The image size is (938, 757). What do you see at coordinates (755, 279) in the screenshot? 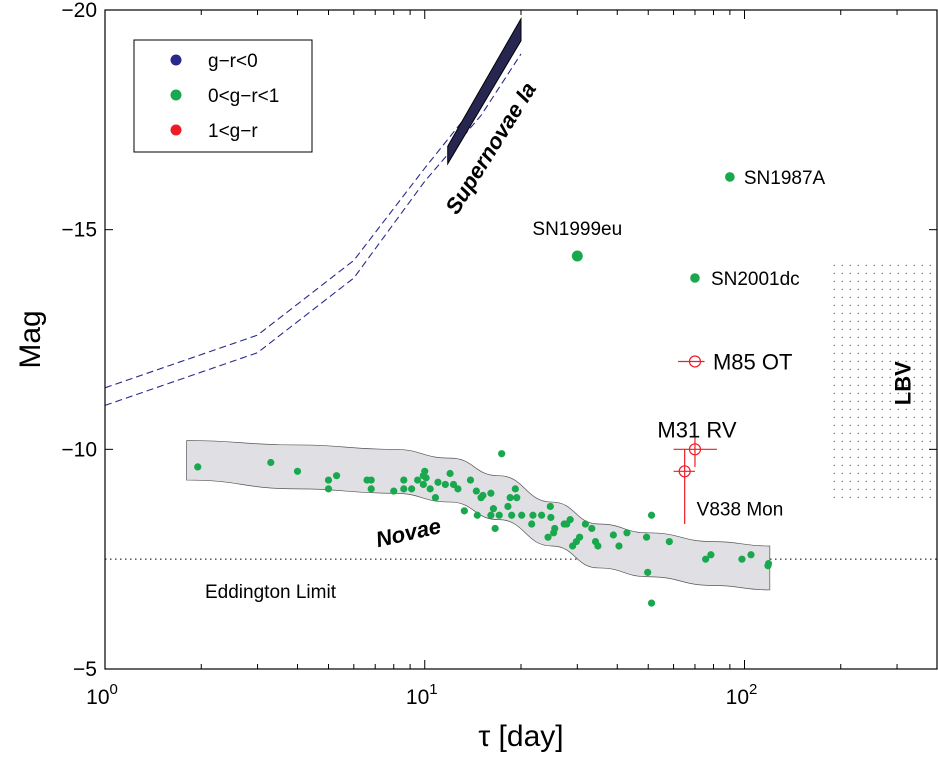
I see `object-label: SN2001dc` at bounding box center [755, 279].